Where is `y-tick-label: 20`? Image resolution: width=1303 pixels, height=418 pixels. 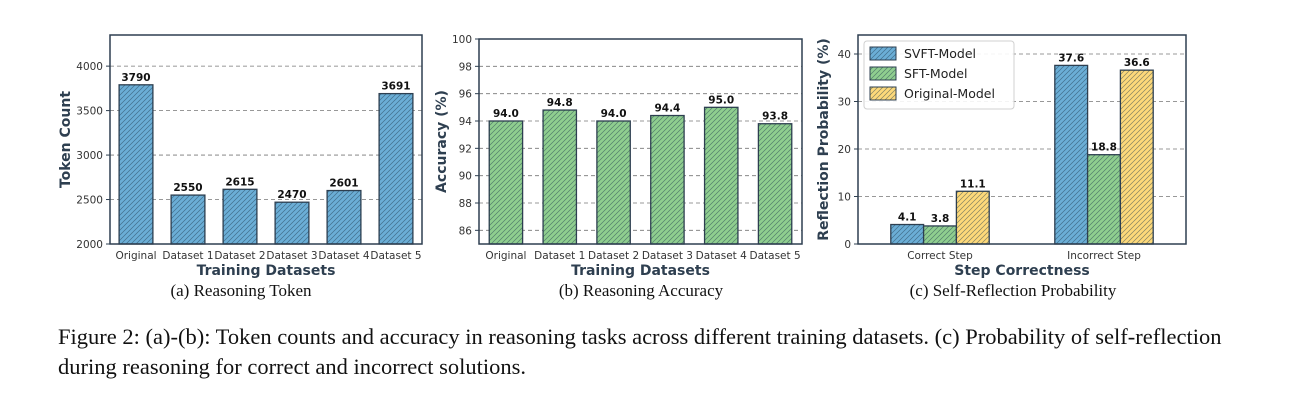 y-tick-label: 20 is located at coordinates (844, 150).